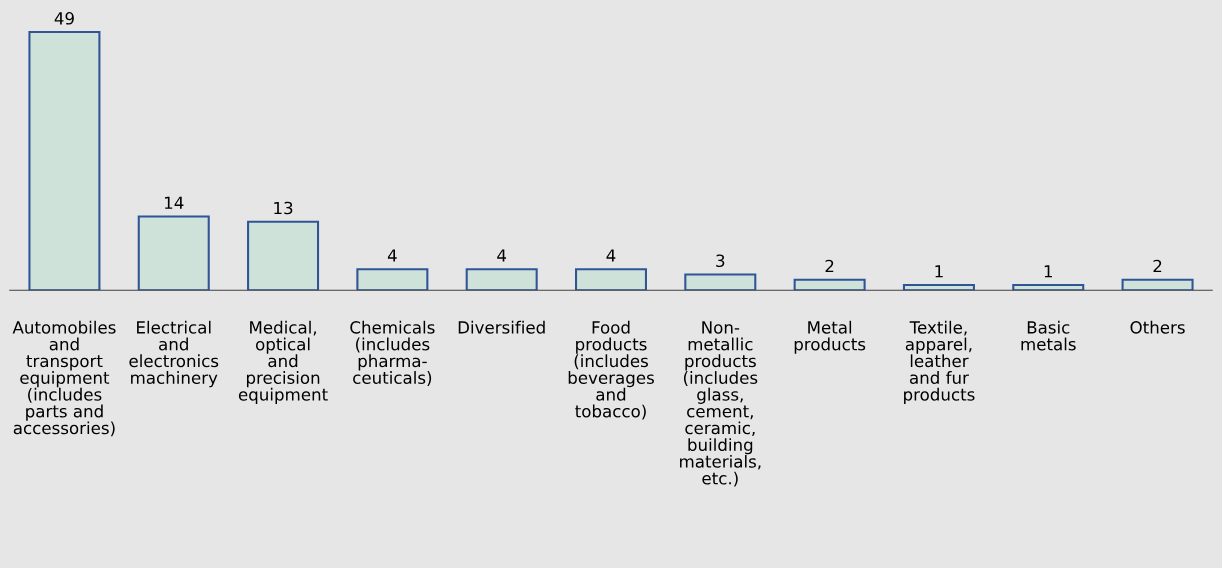  What do you see at coordinates (1157, 327) in the screenshot?
I see `x-tick-label: Others` at bounding box center [1157, 327].